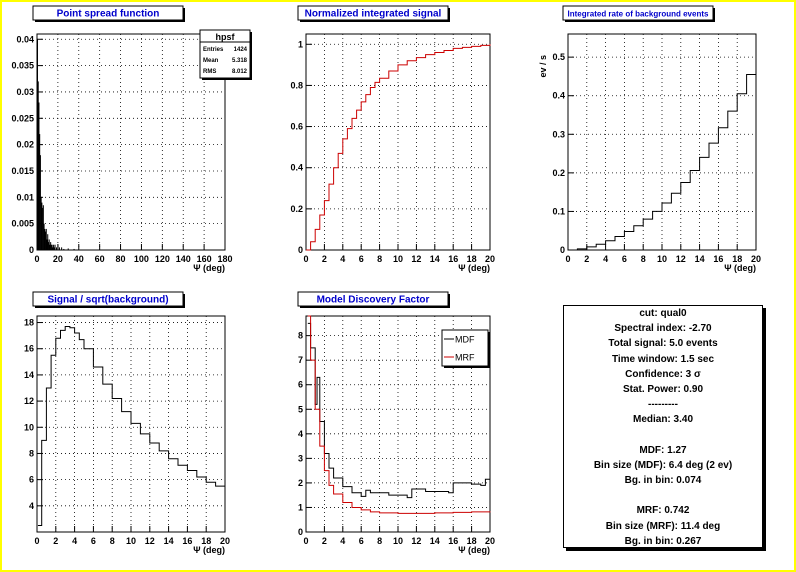  Describe the element at coordinates (300, 434) in the screenshot. I see `y-tick-label: 4` at that location.